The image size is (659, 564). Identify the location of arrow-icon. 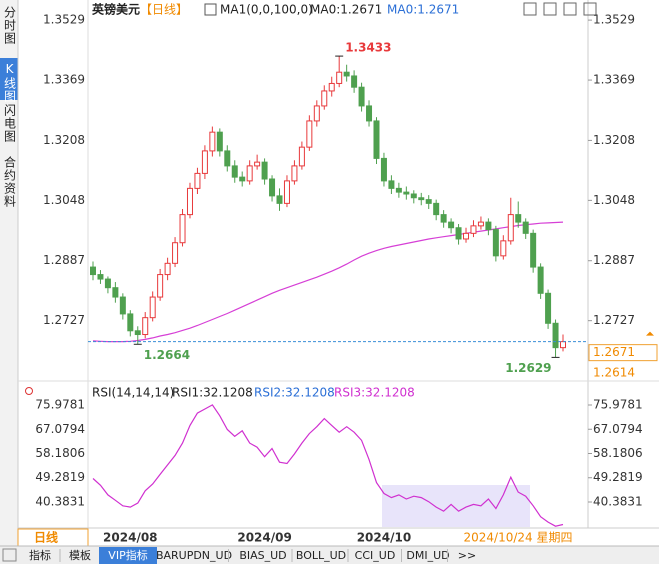
(650, 333).